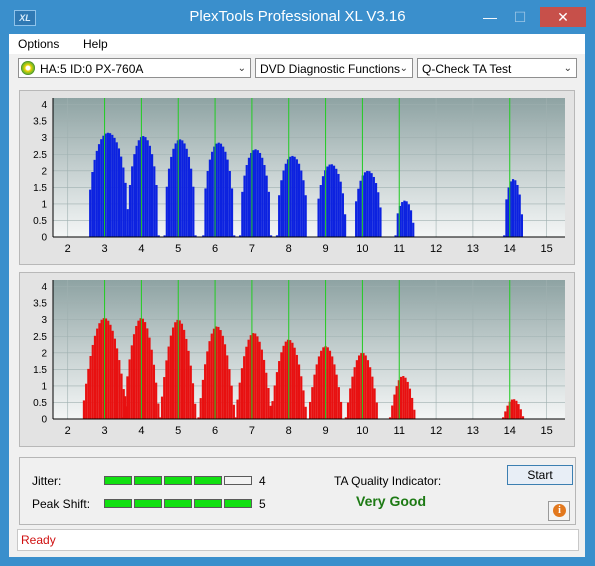 The height and width of the screenshot is (566, 595). Describe the element at coordinates (238, 480) in the screenshot. I see `jitter-meter-segment` at that location.